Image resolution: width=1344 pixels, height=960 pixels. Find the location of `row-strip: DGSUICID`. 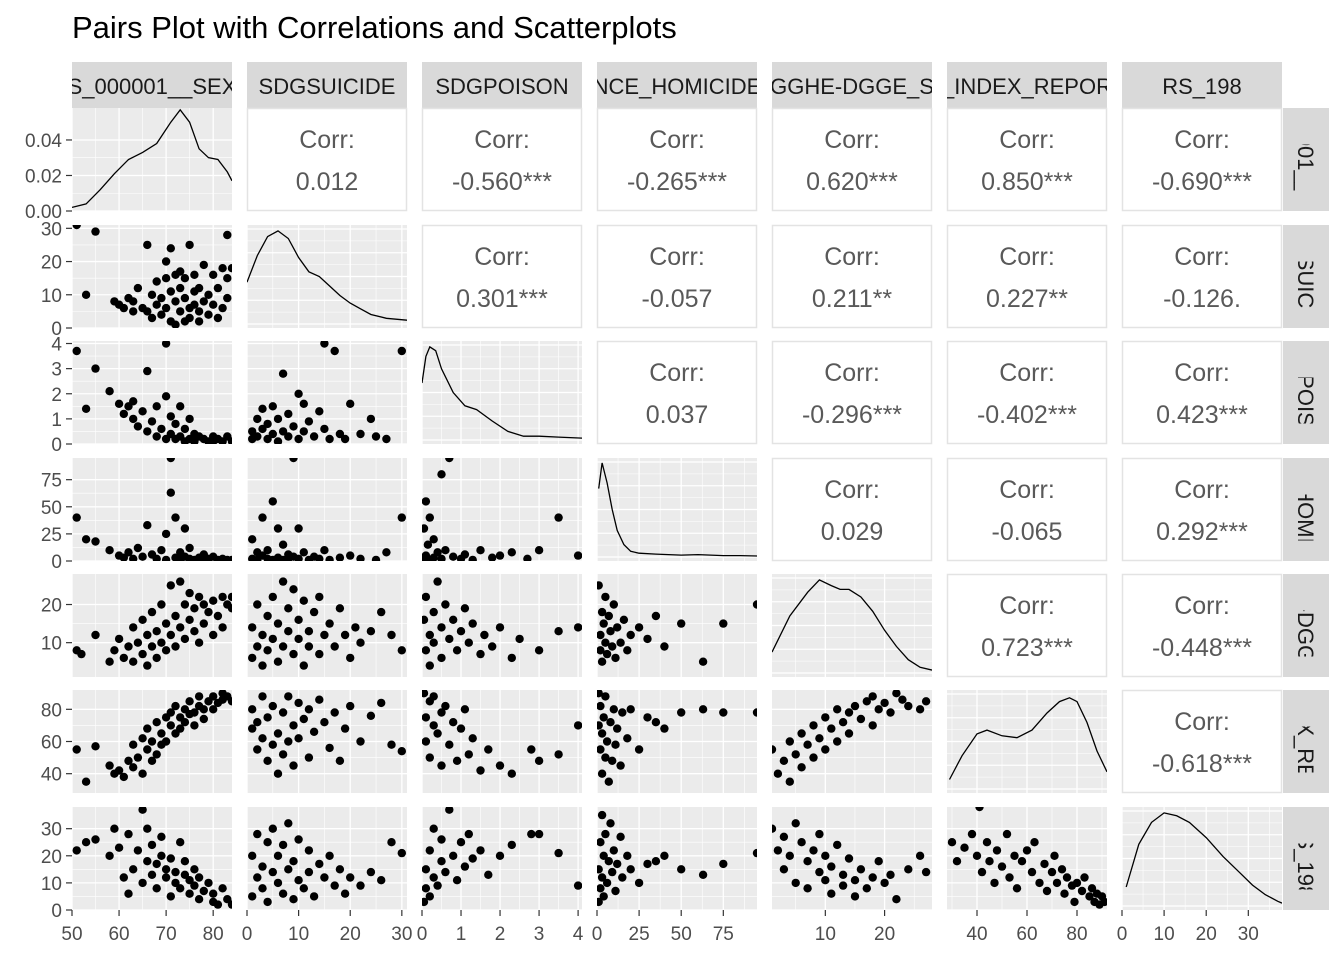

row-strip: DGSUICID is located at coordinates (1306, 276).